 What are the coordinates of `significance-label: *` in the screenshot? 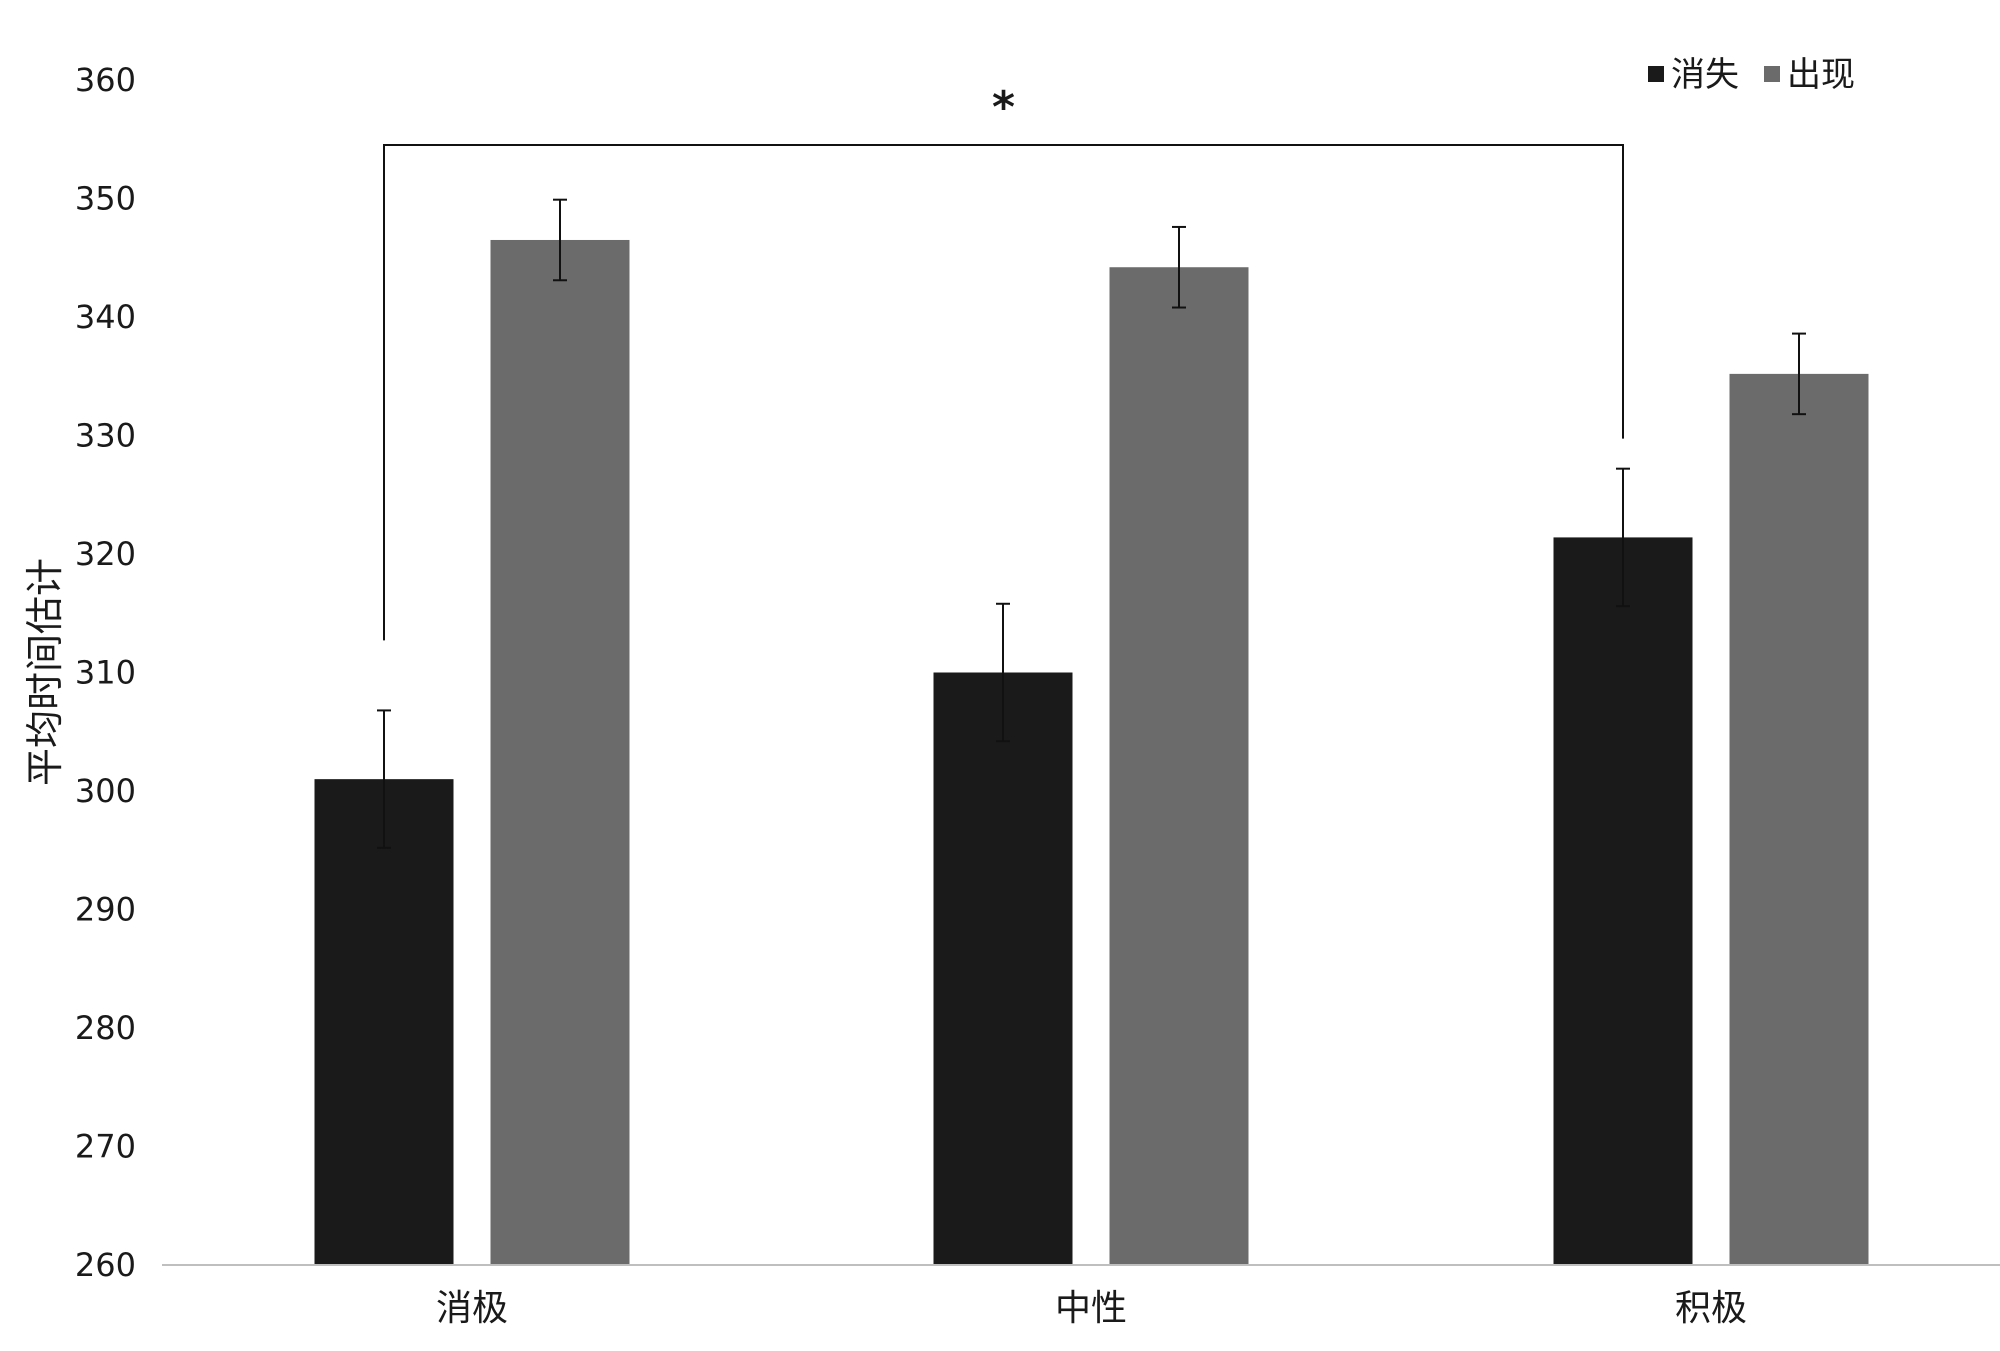 It's located at (1003, 107).